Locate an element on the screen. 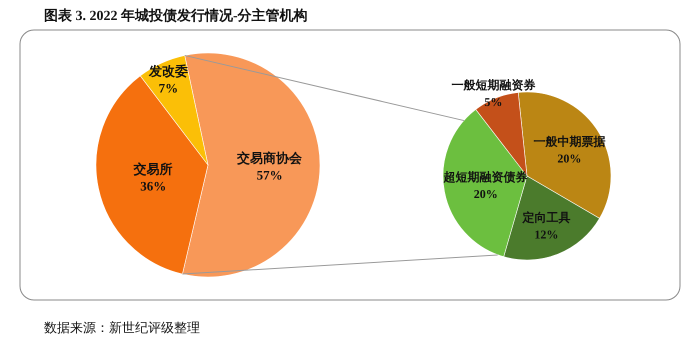 This screenshot has height=345, width=700. data-label: 12% is located at coordinates (546, 234).